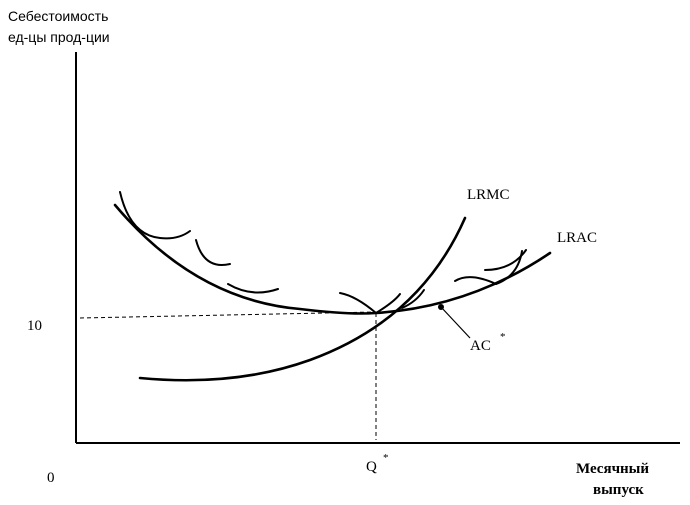 This screenshot has width=690, height=505. I want to click on ac-star-mark: *, so click(503, 337).